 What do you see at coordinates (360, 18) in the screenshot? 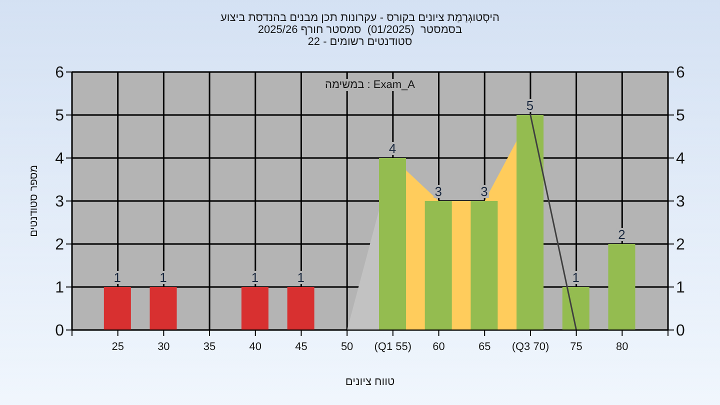
I see `chart-title: היסְטוגְרַמַת ציונים בקורס - עקרונות תכן מבנים בהנדסת ביצוע` at bounding box center [360, 18].